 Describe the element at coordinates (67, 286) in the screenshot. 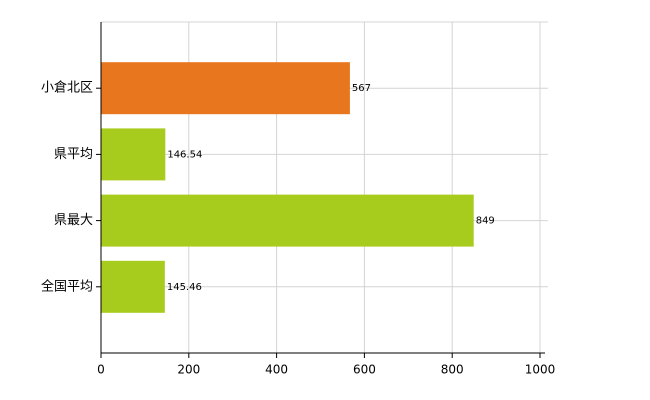

I see `y-tick-label: 全国平均` at that location.